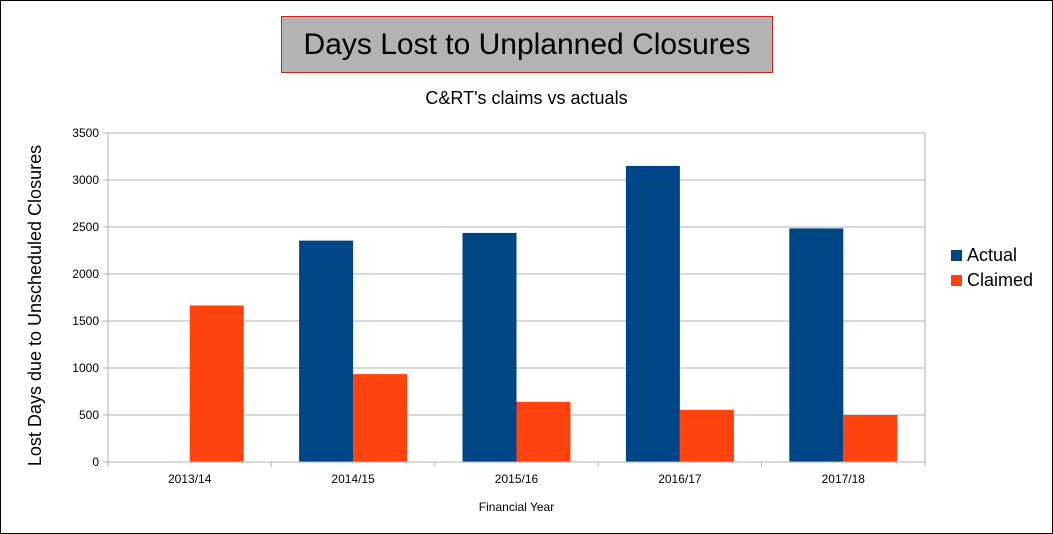 The height and width of the screenshot is (534, 1053). What do you see at coordinates (516, 507) in the screenshot?
I see `x-axis-title: Financial Year` at bounding box center [516, 507].